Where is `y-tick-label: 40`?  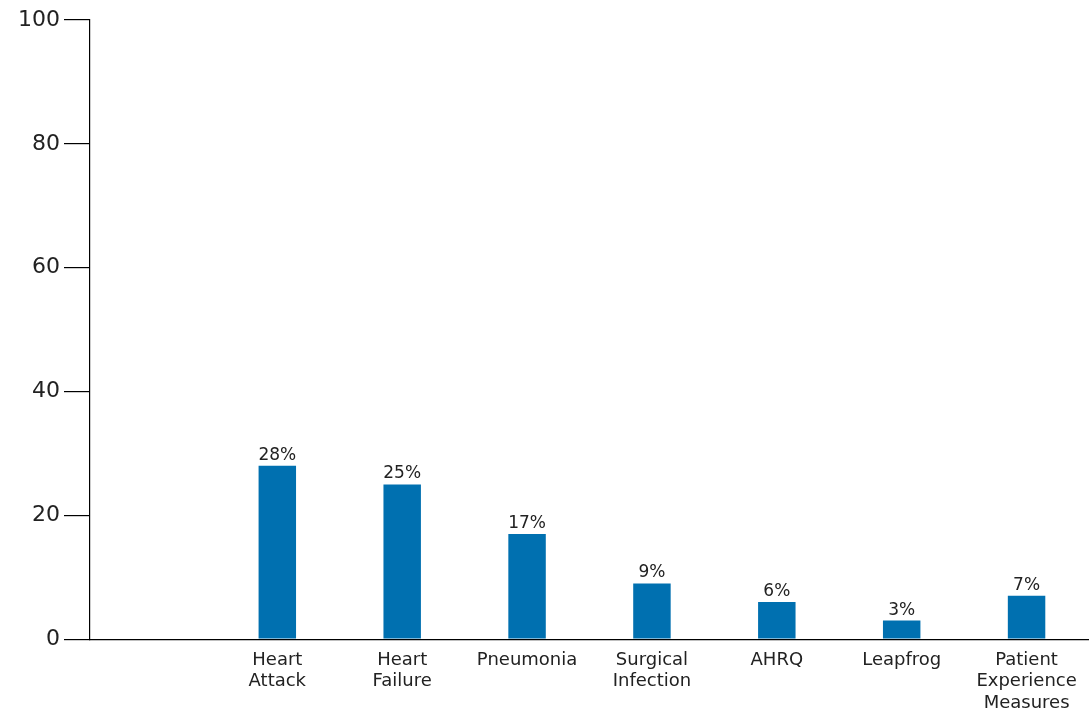 y-tick-label: 40 is located at coordinates (46, 390).